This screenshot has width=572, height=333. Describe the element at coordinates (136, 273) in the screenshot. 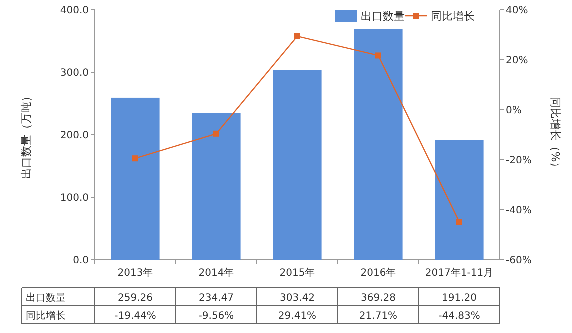

I see `x-tick-label: 2013年` at that location.